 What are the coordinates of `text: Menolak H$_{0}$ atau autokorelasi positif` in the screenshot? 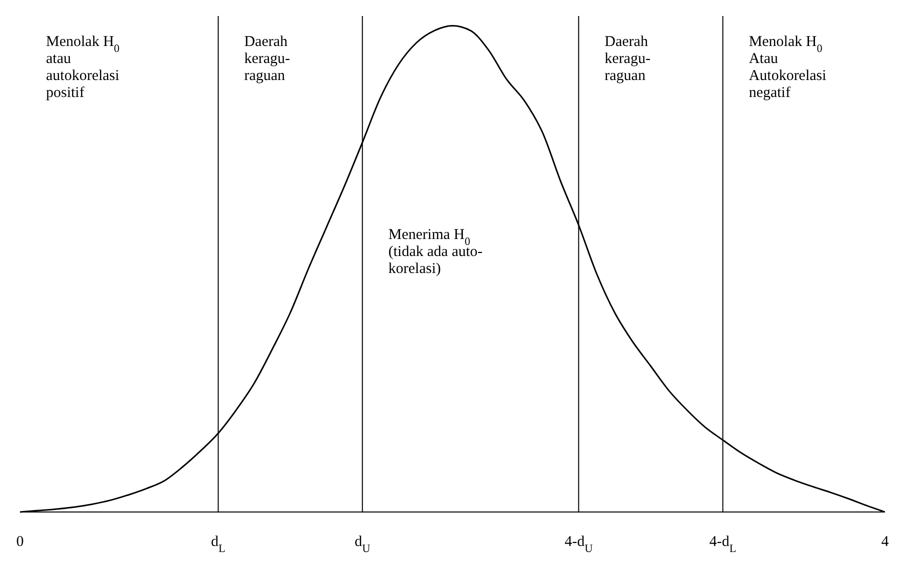 It's located at (83, 67).